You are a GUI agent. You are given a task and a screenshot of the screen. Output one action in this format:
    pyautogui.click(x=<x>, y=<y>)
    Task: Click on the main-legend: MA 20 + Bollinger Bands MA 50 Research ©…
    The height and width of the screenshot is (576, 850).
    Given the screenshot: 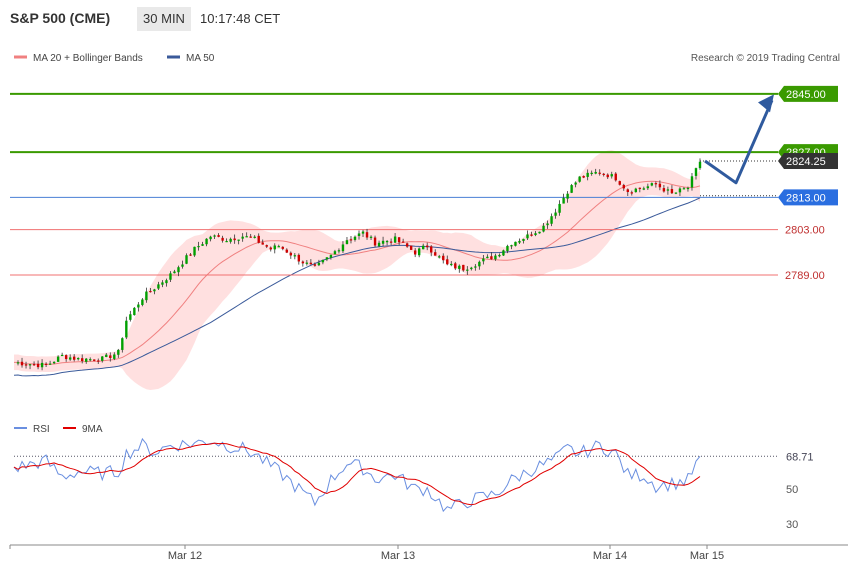 What is the action you would take?
    pyautogui.click(x=427, y=58)
    